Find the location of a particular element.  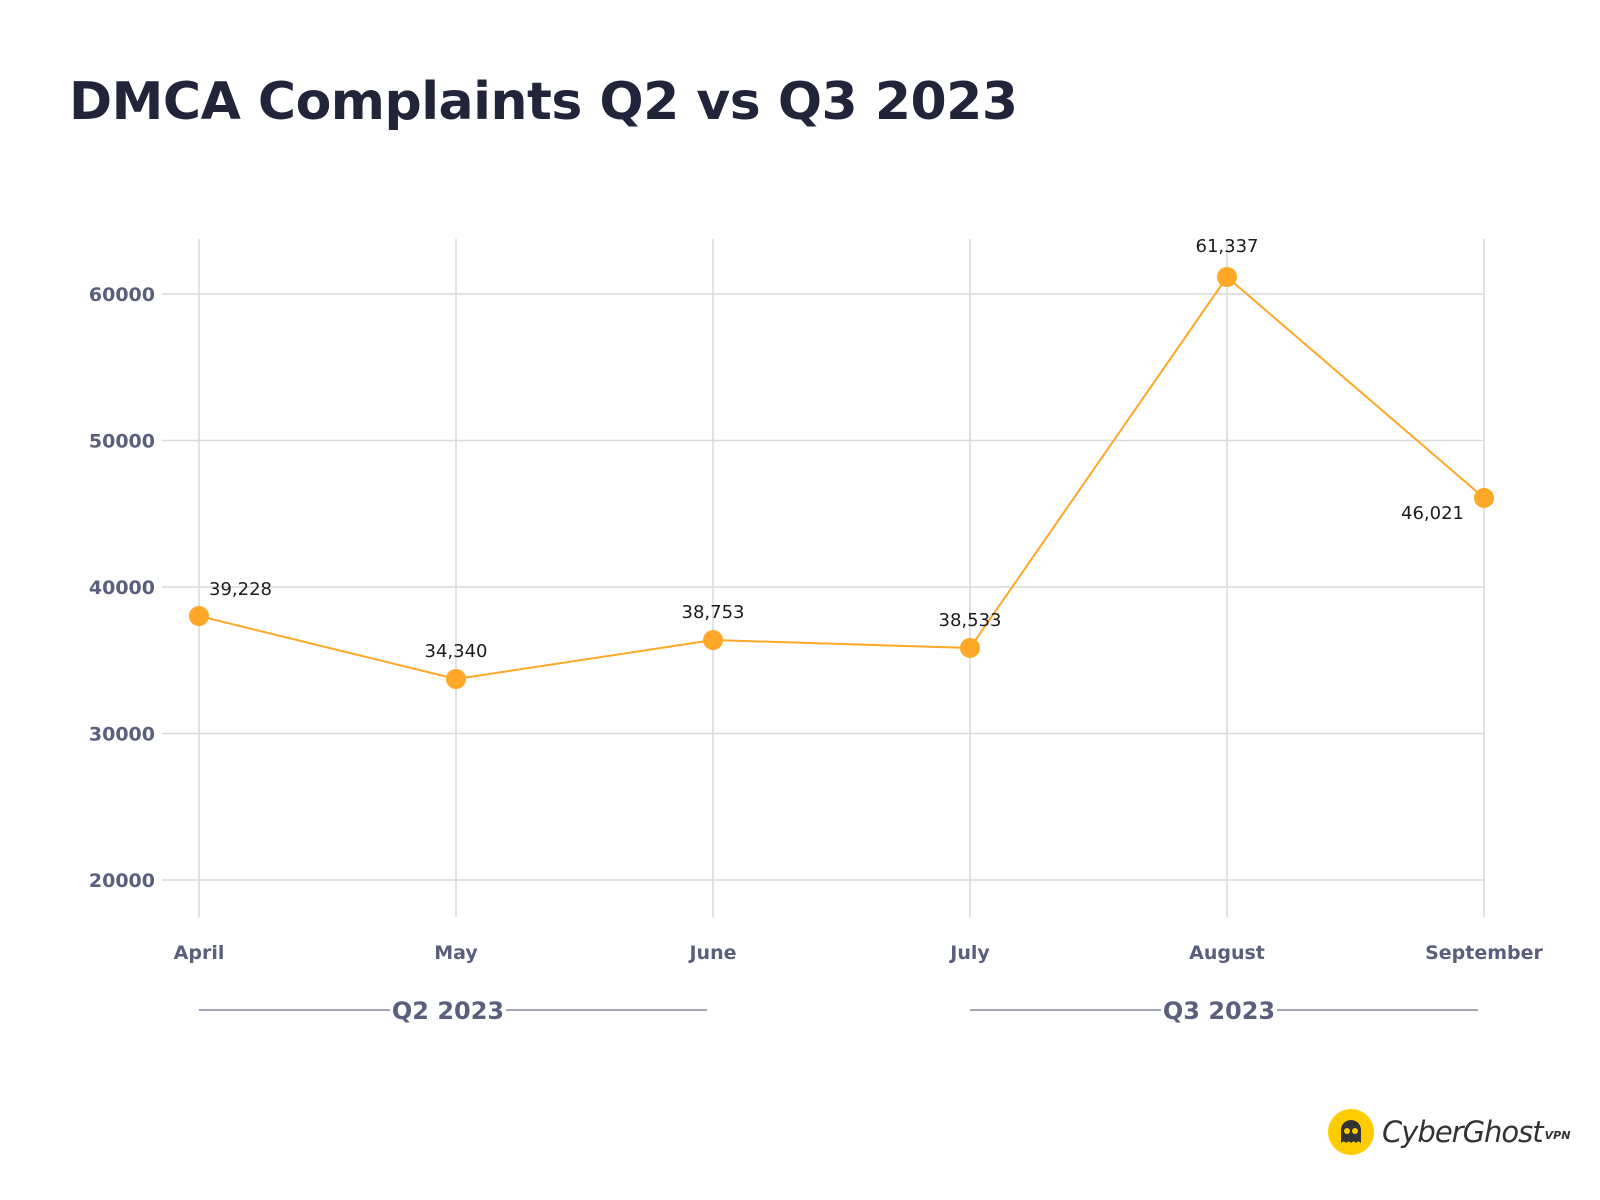

x-tick-label: April is located at coordinates (199, 953).